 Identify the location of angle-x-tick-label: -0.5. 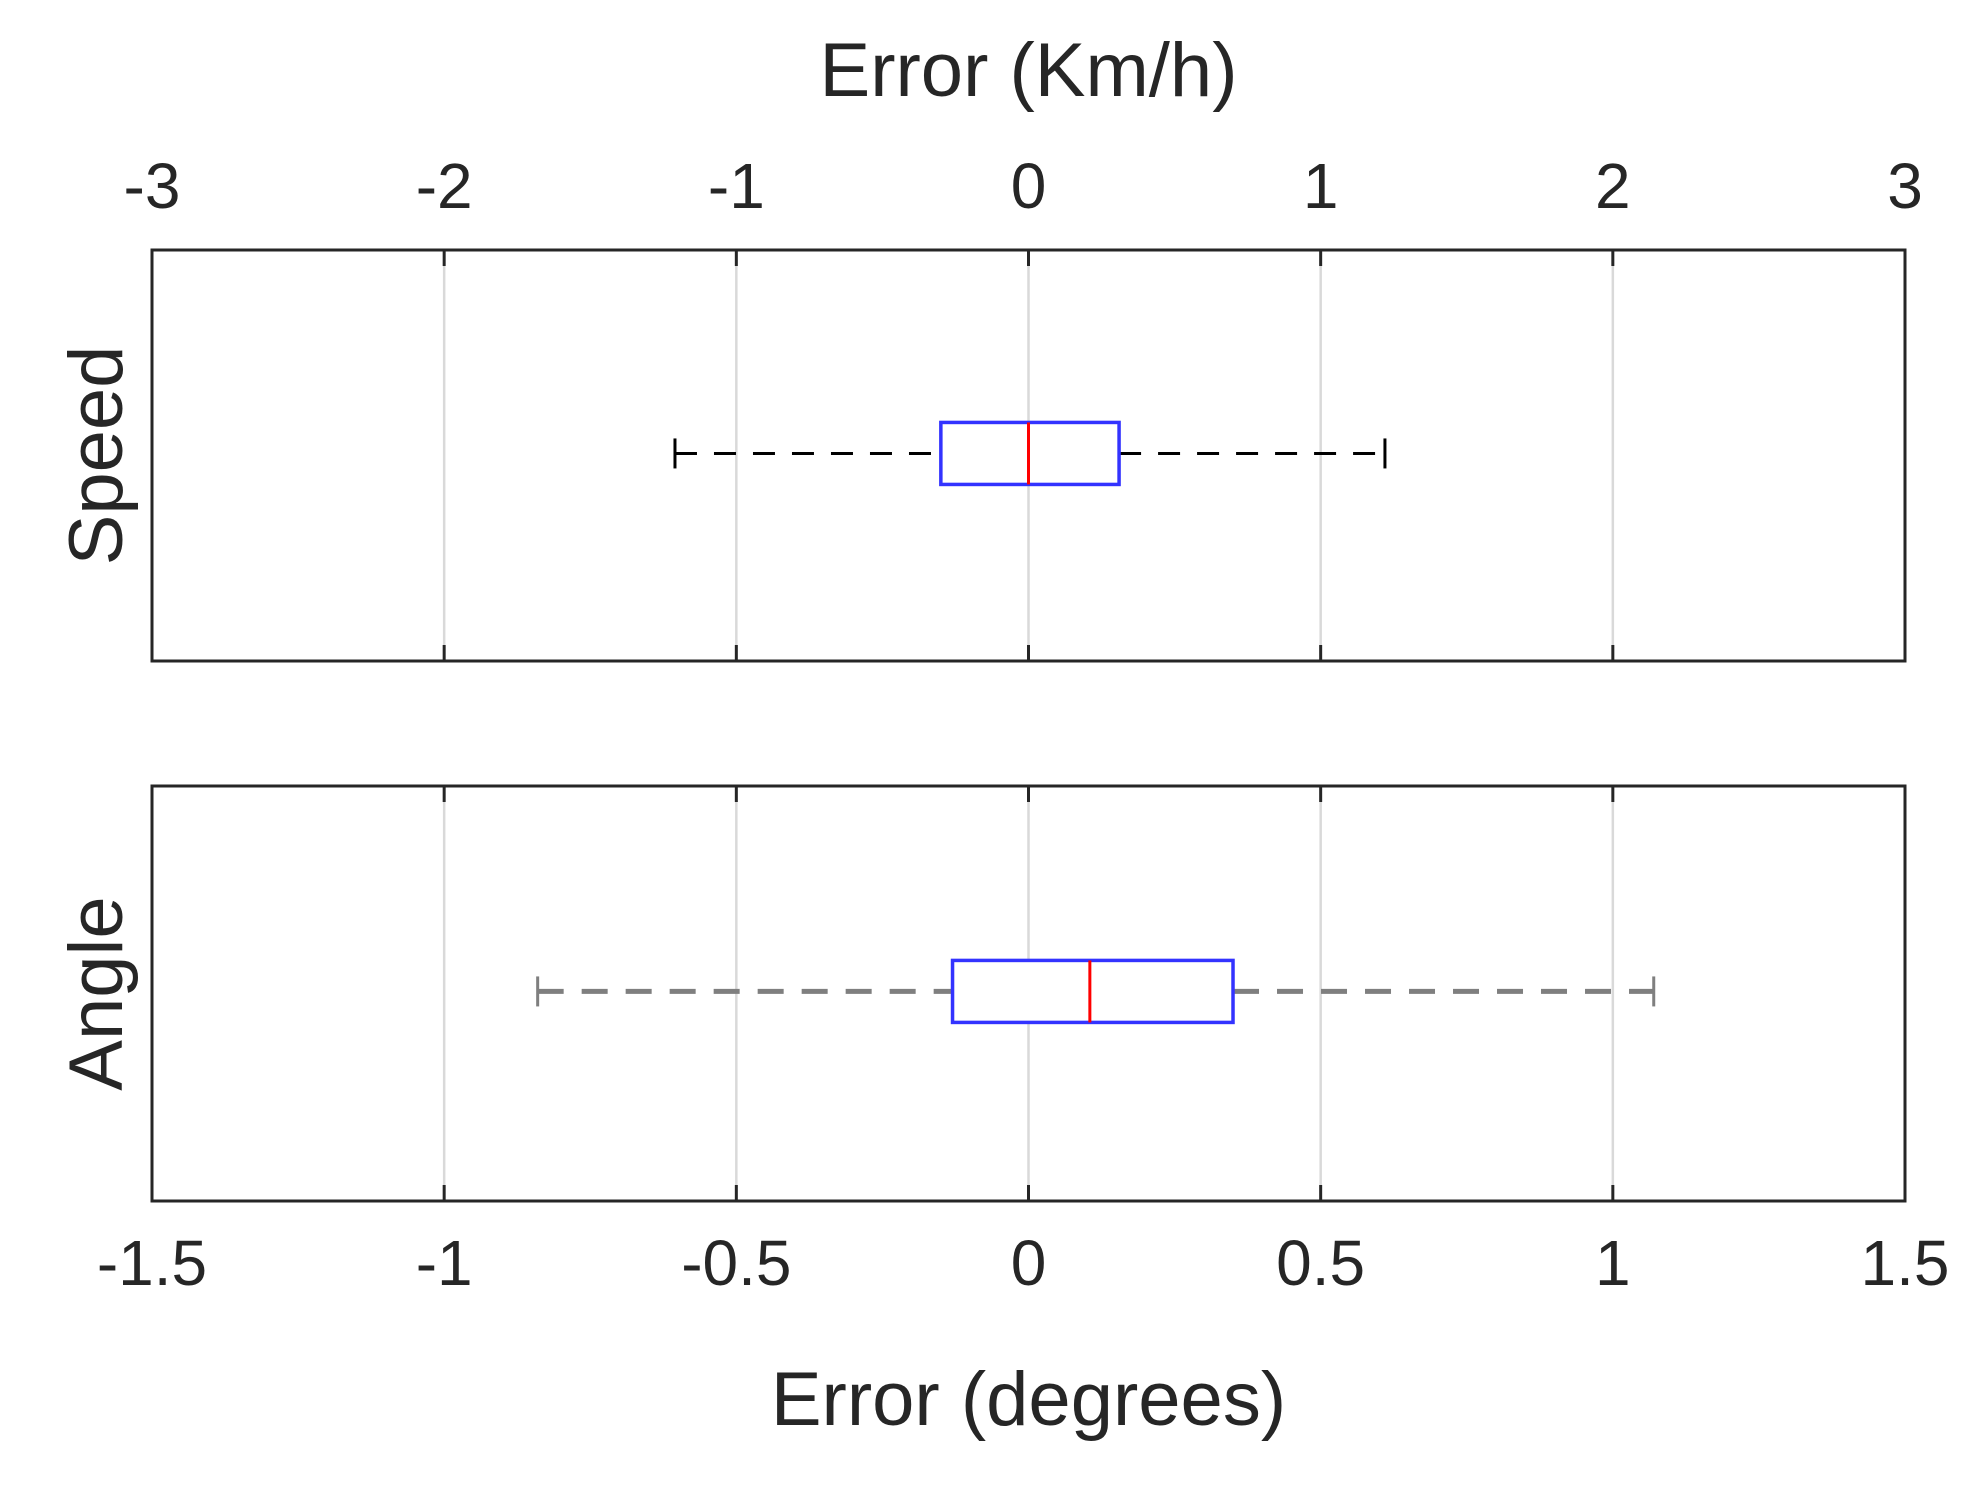
(736, 1263).